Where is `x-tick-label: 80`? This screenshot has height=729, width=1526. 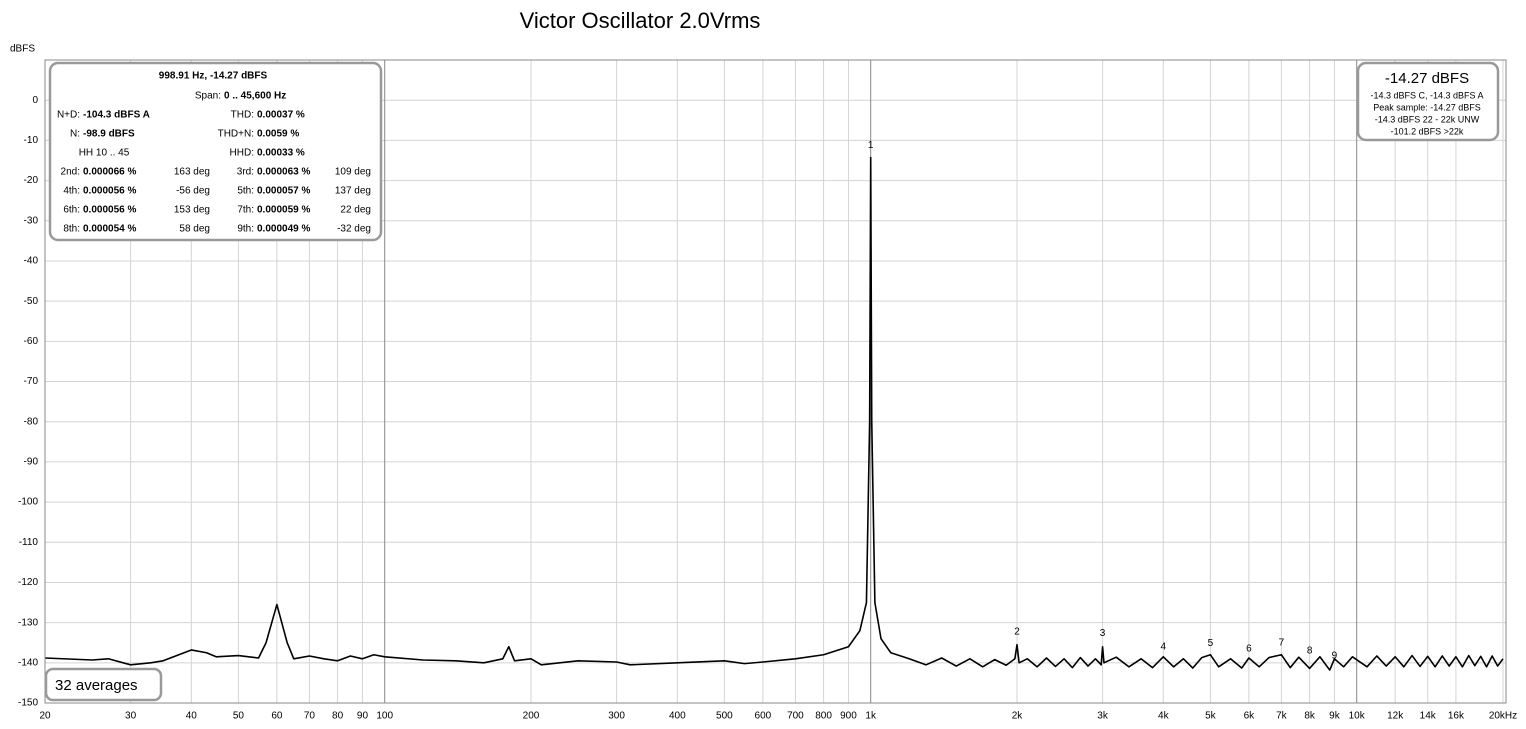 x-tick-label: 80 is located at coordinates (338, 716).